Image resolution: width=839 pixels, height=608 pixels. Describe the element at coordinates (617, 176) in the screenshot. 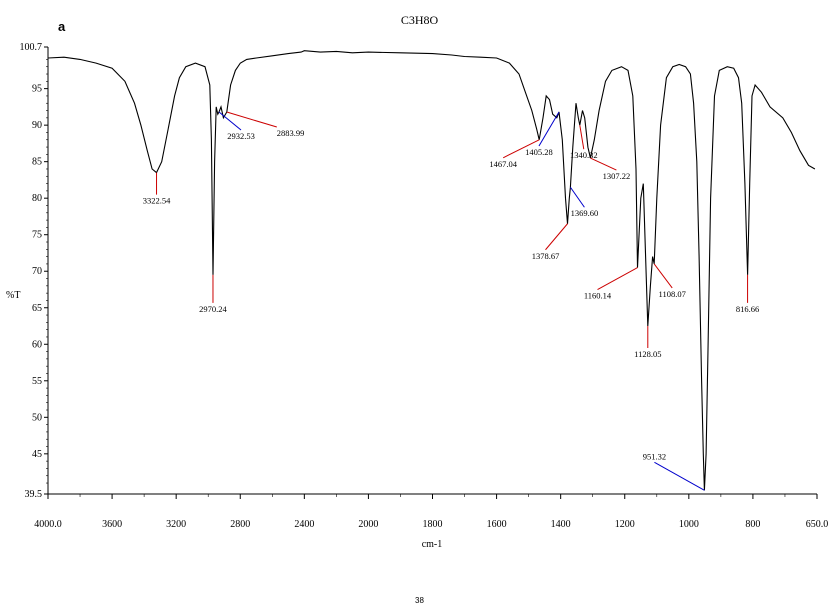

I see `peak-label: 1307.22` at that location.